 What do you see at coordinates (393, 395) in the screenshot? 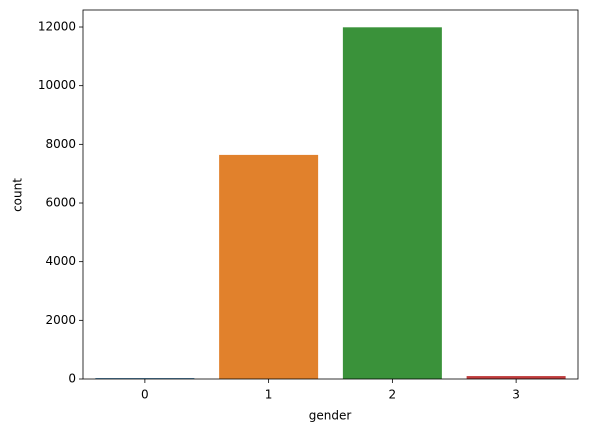
I see `x-tick-label: 2` at bounding box center [393, 395].